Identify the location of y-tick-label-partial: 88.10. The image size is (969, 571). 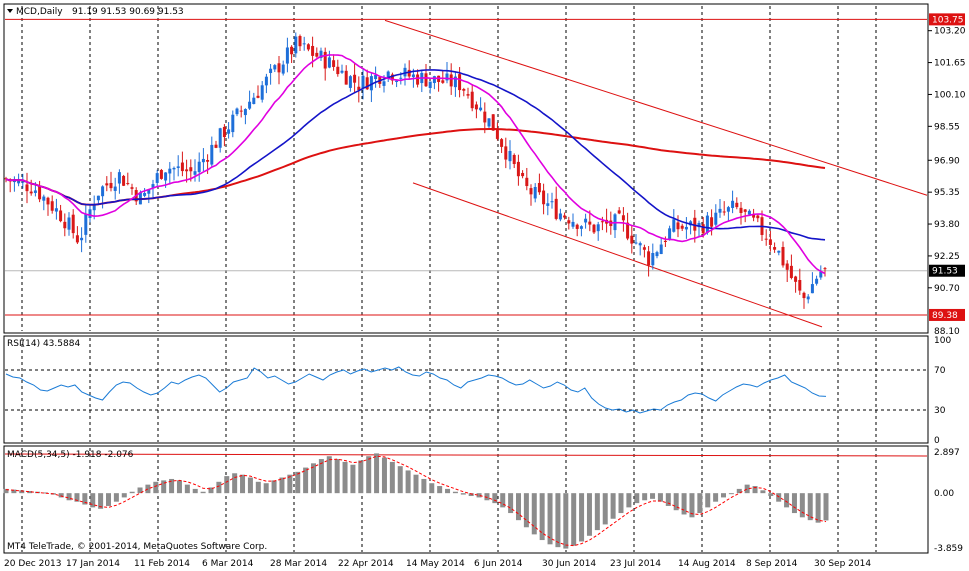
(947, 332).